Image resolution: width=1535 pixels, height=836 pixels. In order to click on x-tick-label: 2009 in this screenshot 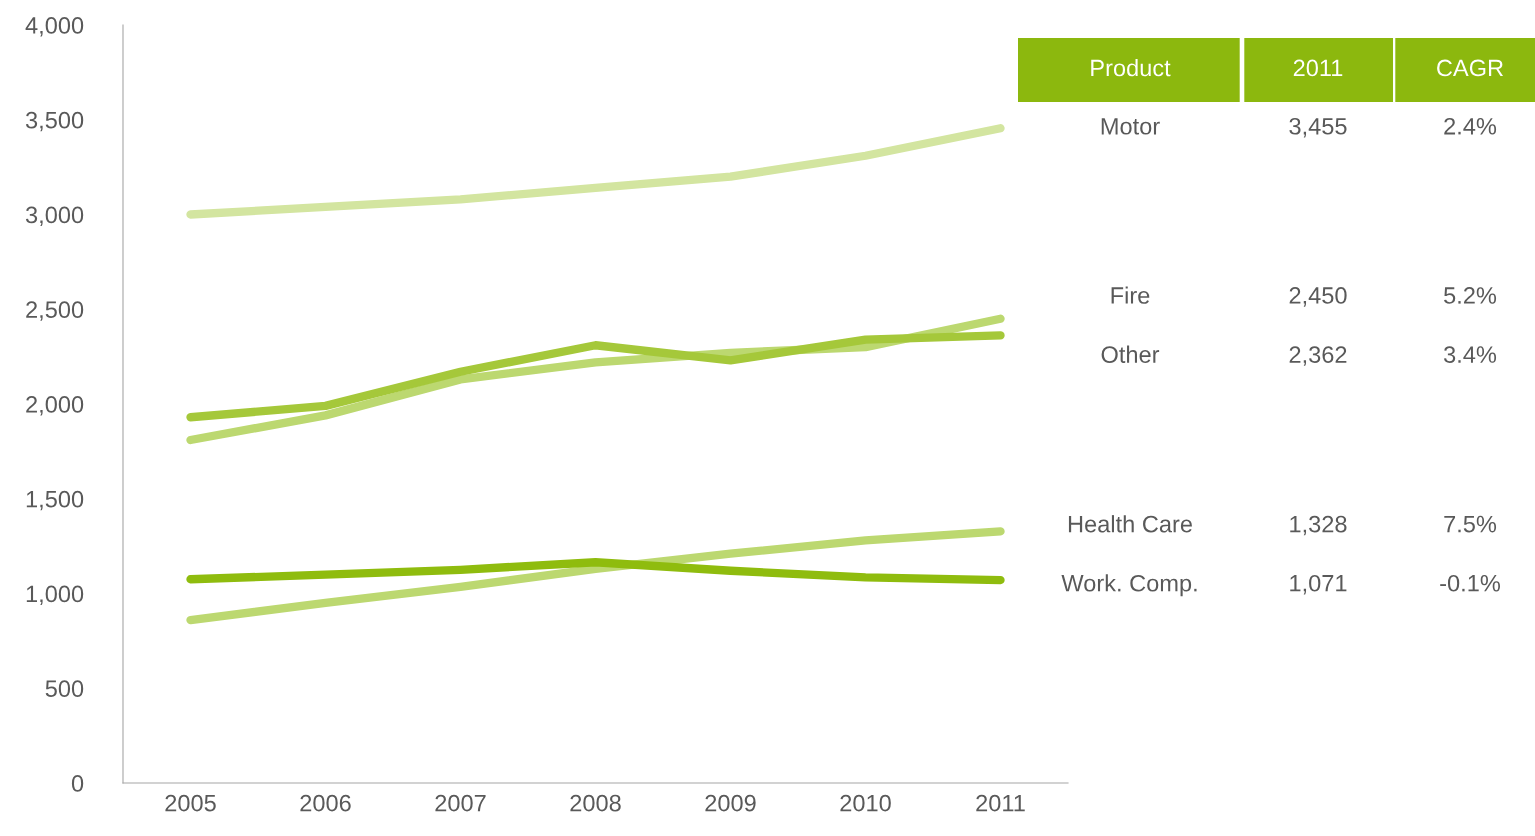, I will do `click(730, 803)`.